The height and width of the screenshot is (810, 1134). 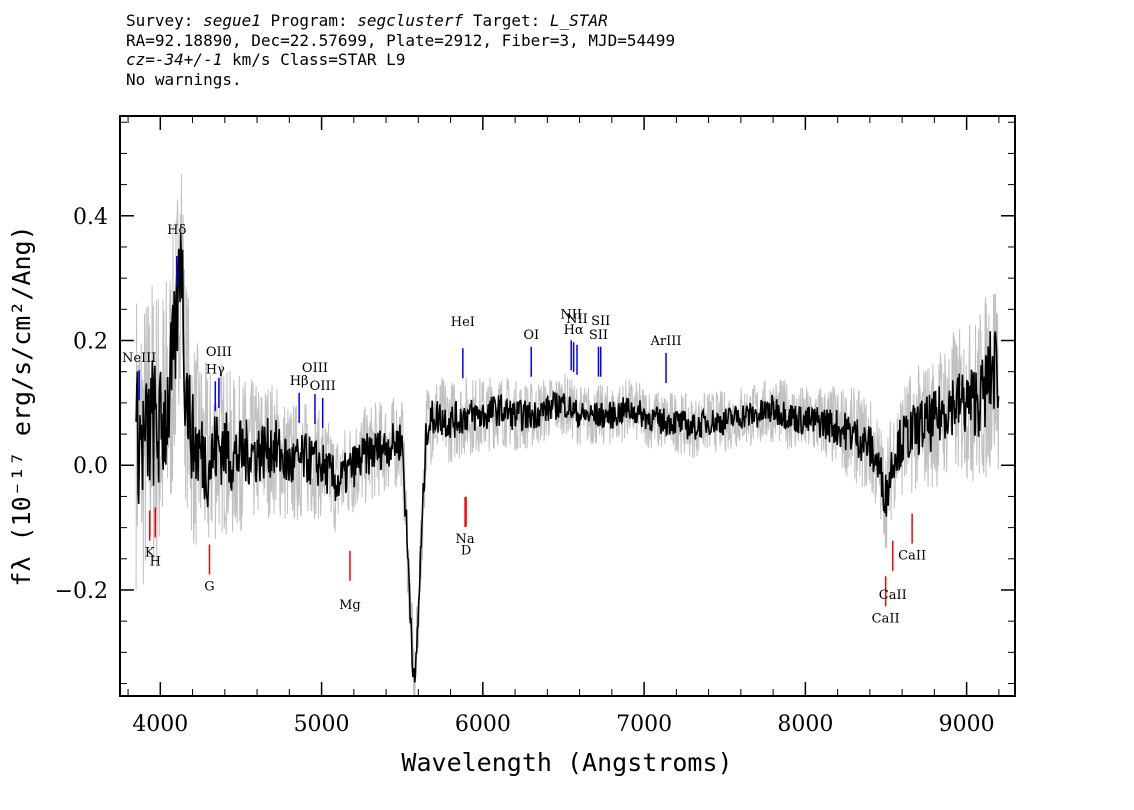 What do you see at coordinates (322, 724) in the screenshot?
I see `x-tick-label: 5000` at bounding box center [322, 724].